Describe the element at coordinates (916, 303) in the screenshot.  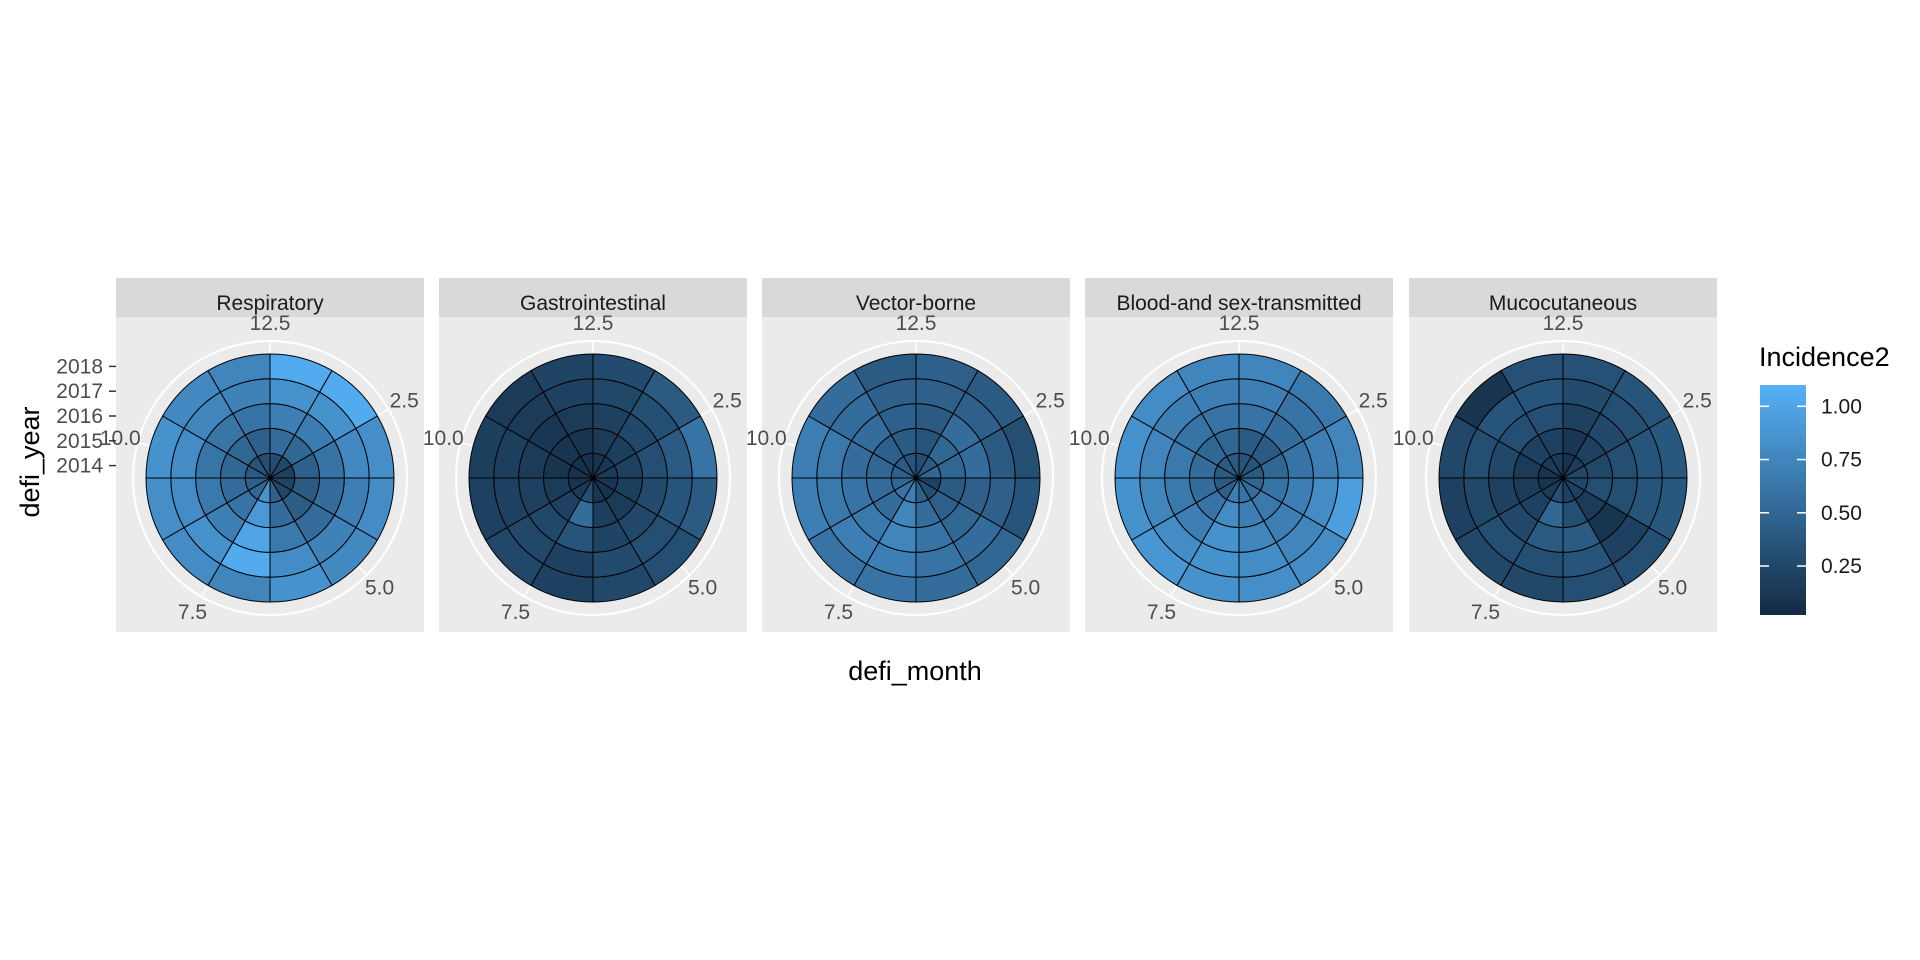
I see `facet-strip-label: Vector-borne` at that location.